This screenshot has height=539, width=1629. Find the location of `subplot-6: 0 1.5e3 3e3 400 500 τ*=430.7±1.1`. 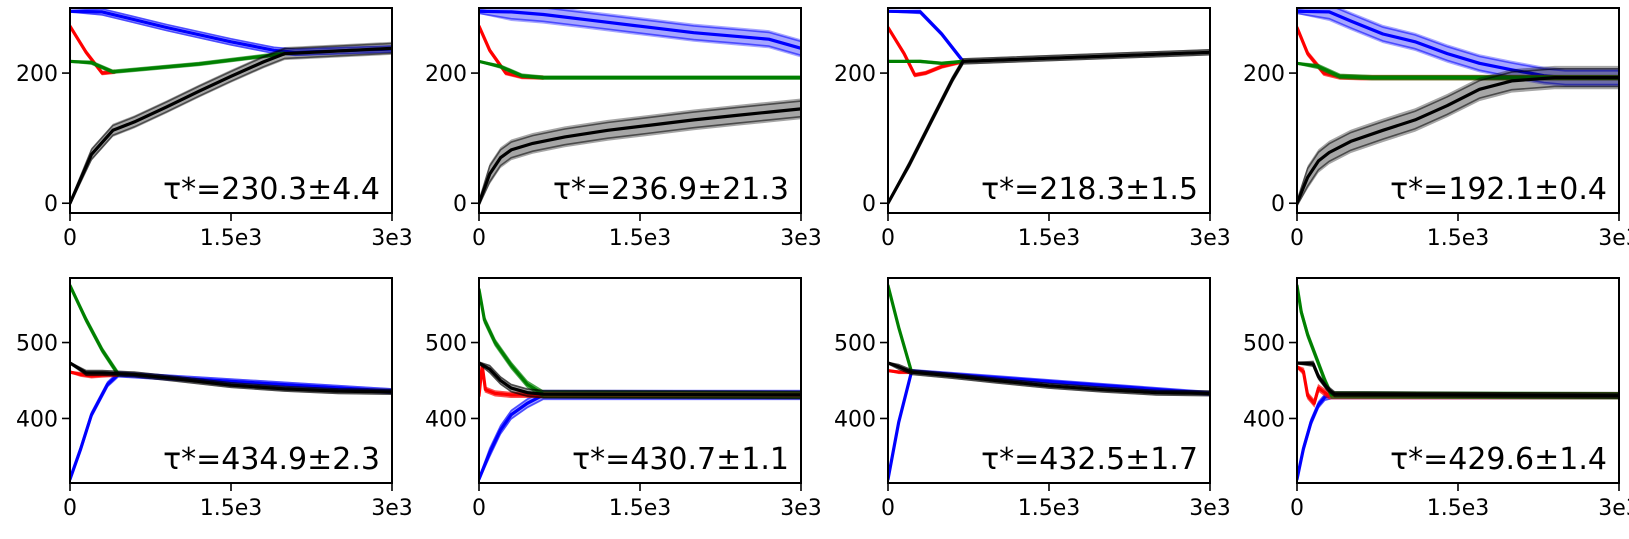

subplot-6: 0 1.5e3 3e3 400 500 τ*=430.7±1.1 is located at coordinates (623, 399).